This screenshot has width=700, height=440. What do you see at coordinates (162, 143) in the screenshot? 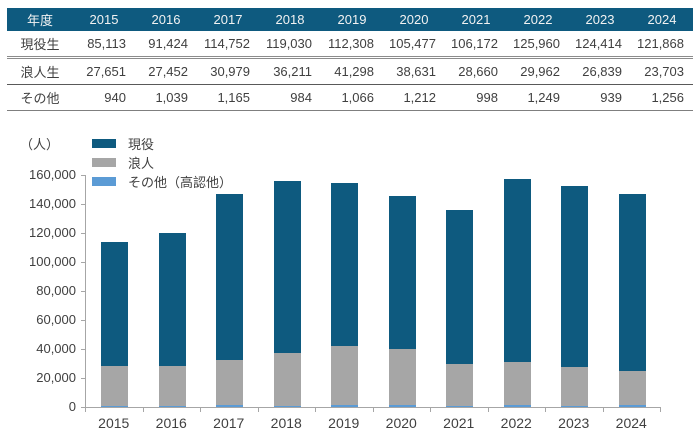
I see `legend-item: 現役` at bounding box center [162, 143].